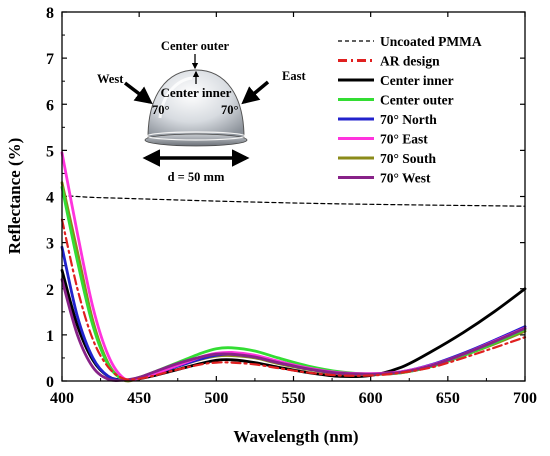 This screenshot has width=550, height=456. What do you see at coordinates (138, 93) in the screenshot?
I see `west-arrow` at bounding box center [138, 93].